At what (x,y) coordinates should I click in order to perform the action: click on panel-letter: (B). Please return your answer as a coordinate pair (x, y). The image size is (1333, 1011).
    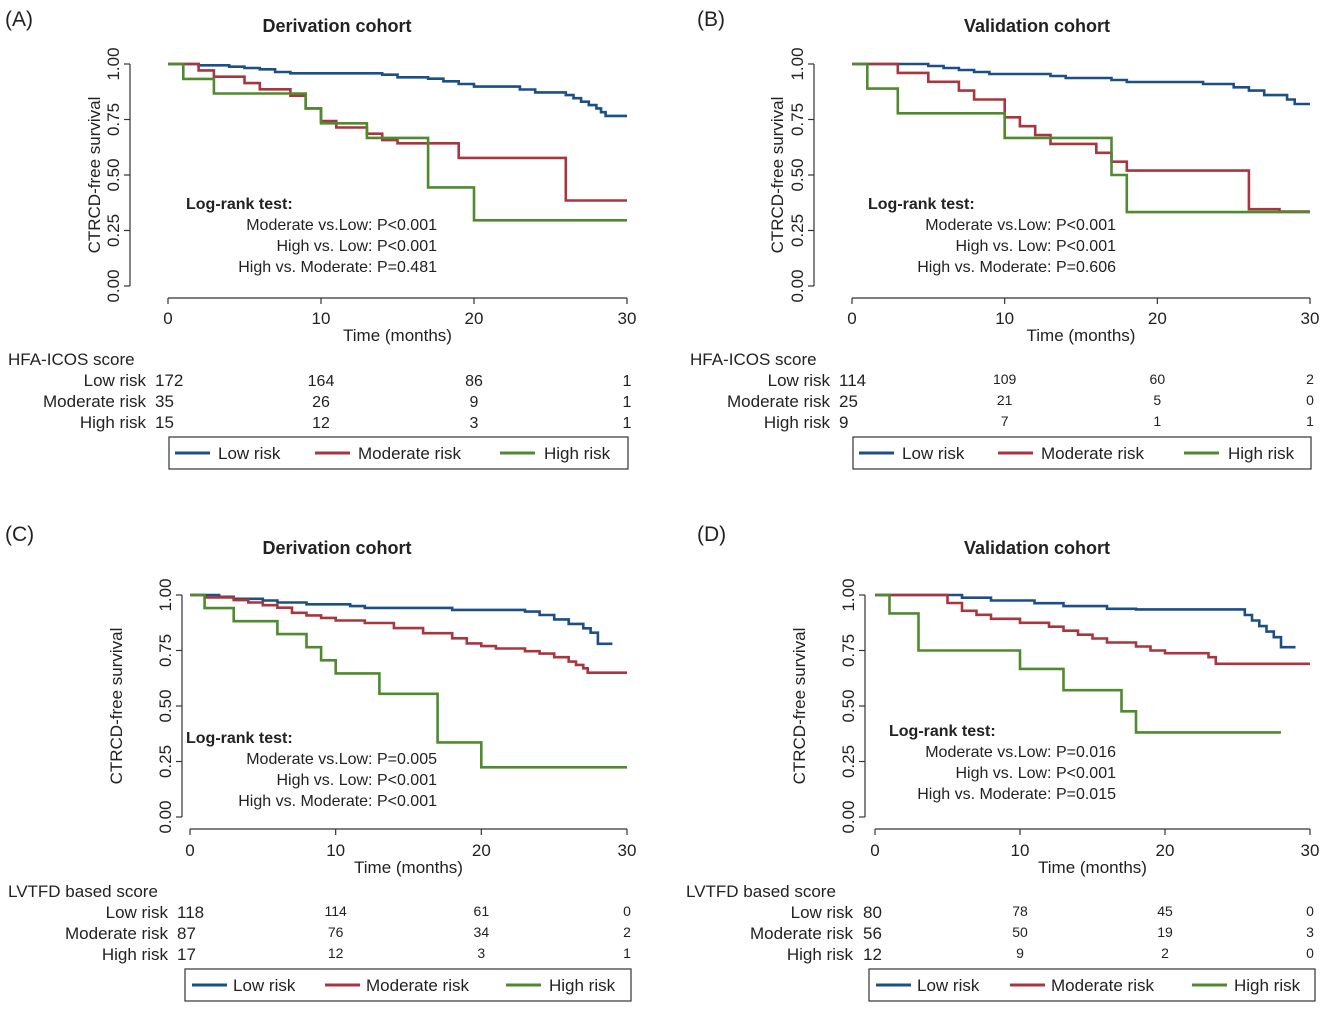
    Looking at the image, I should click on (711, 19).